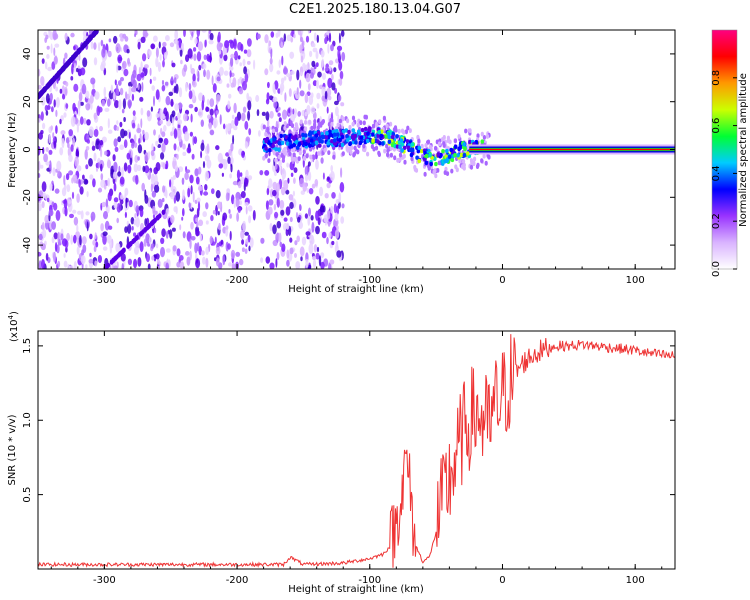  Describe the element at coordinates (635, 580) in the screenshot. I see `snr-x-tick-label: 100` at that location.